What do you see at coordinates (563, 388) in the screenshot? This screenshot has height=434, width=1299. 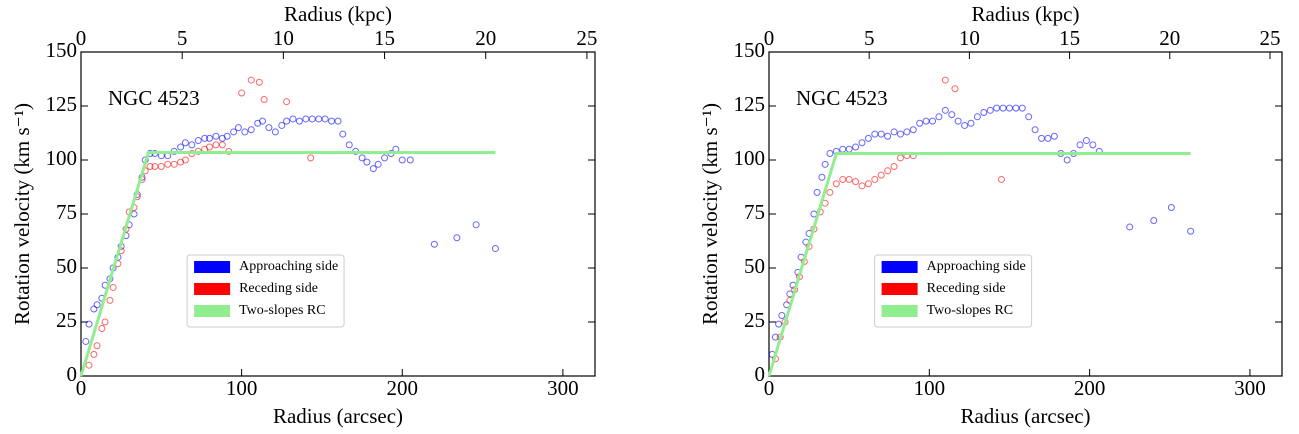 I see `x-tick-label: 300` at bounding box center [563, 388].